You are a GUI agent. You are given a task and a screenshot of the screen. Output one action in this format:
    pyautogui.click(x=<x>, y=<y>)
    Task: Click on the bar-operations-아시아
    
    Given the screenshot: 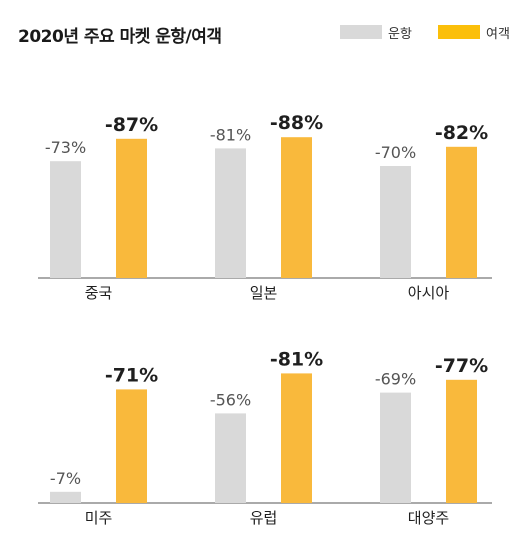 What is the action you would take?
    pyautogui.click(x=395, y=222)
    